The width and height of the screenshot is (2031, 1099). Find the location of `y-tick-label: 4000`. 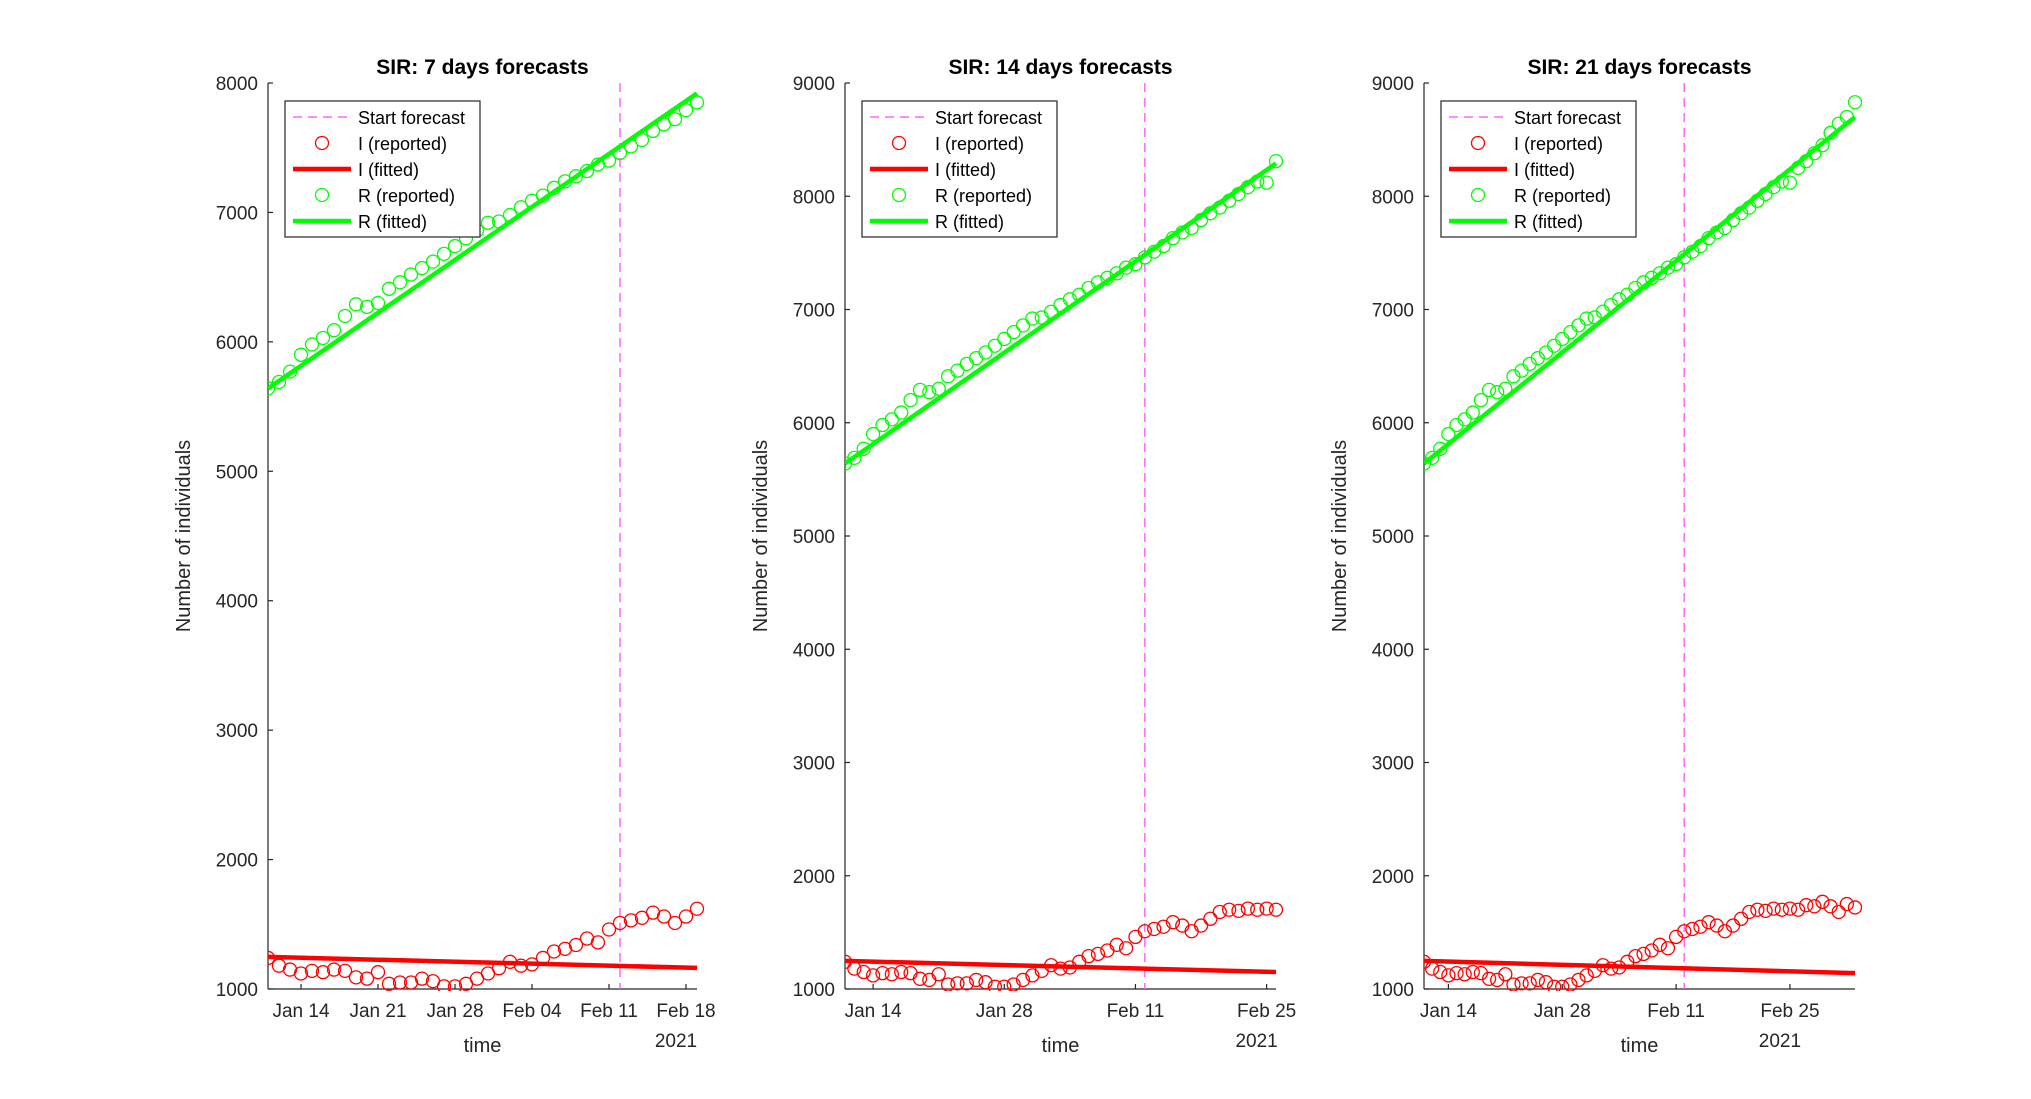

y-tick-label: 4000 is located at coordinates (237, 602).